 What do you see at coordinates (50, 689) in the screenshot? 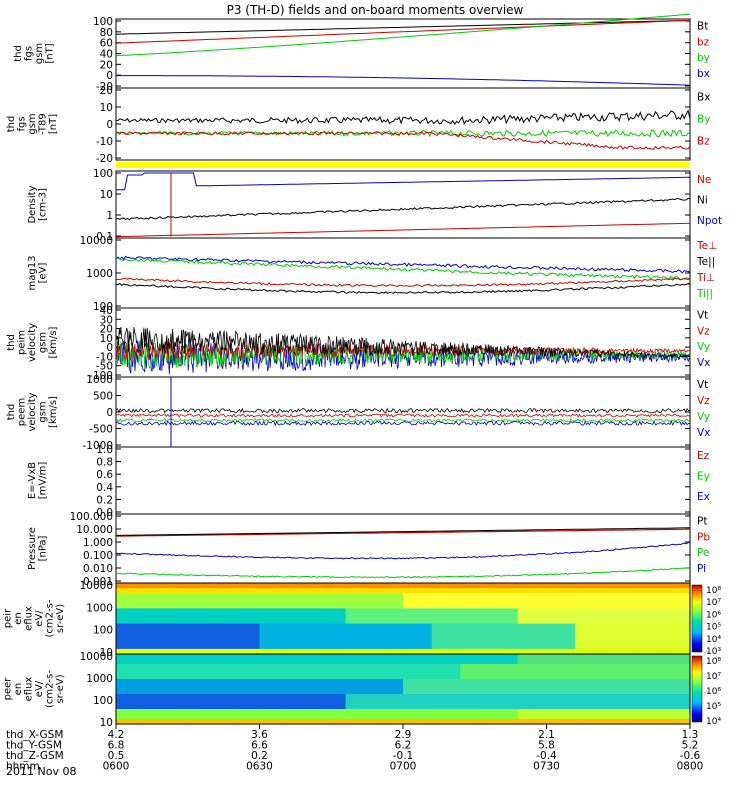
I see `y-label-line: (cm2-s-` at bounding box center [50, 689].